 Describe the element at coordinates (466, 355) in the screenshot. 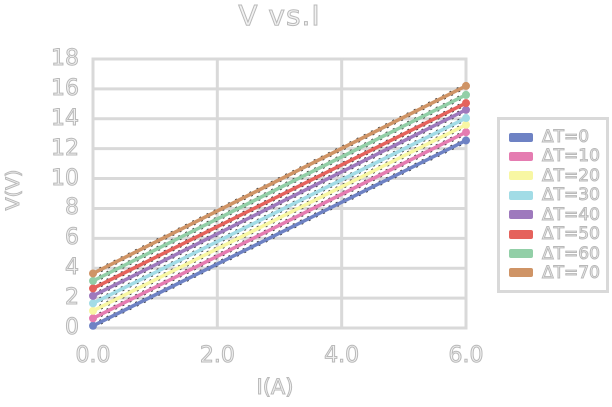

I see `x-tick-label: 6.0` at that location.